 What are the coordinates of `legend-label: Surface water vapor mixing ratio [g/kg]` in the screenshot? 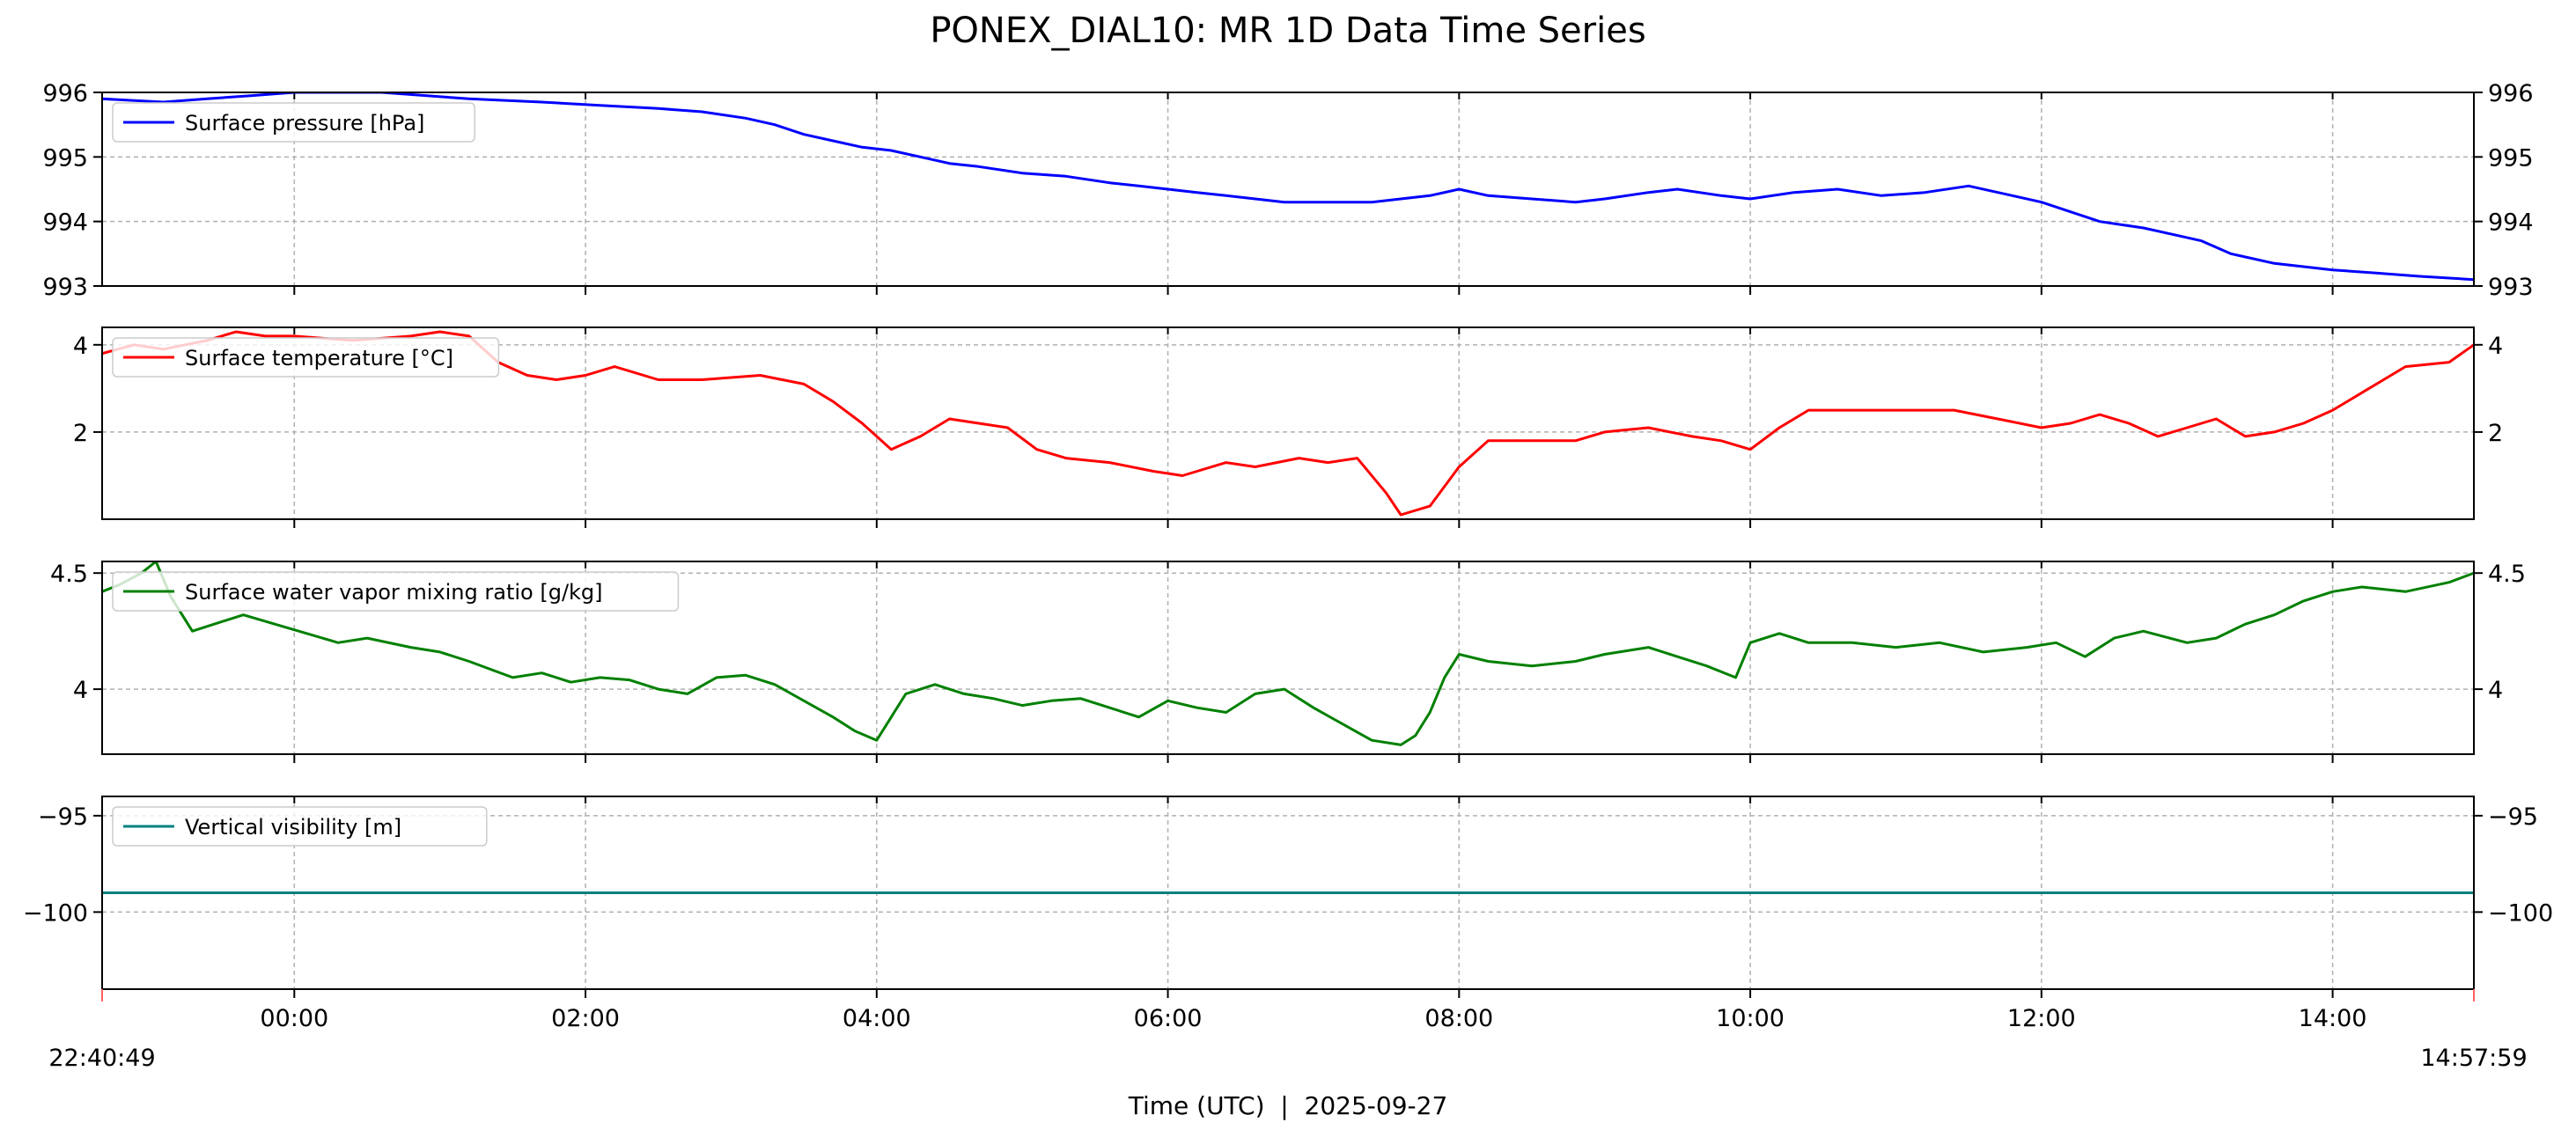 It's located at (394, 592).